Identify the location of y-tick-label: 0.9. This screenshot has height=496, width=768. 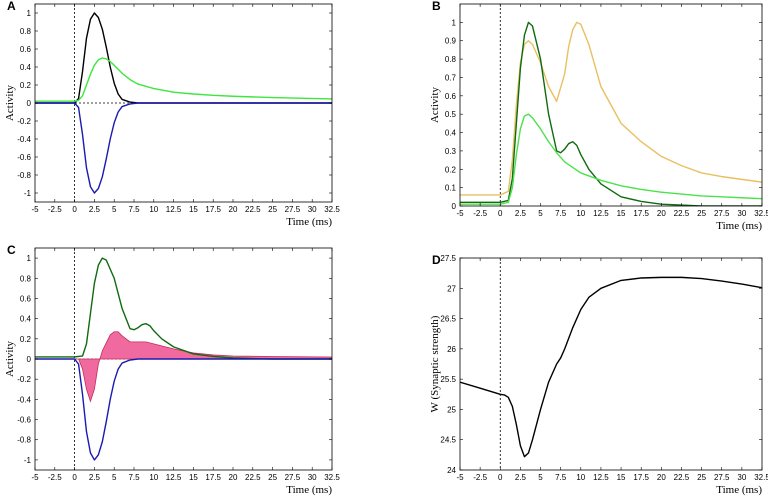
(451, 41).